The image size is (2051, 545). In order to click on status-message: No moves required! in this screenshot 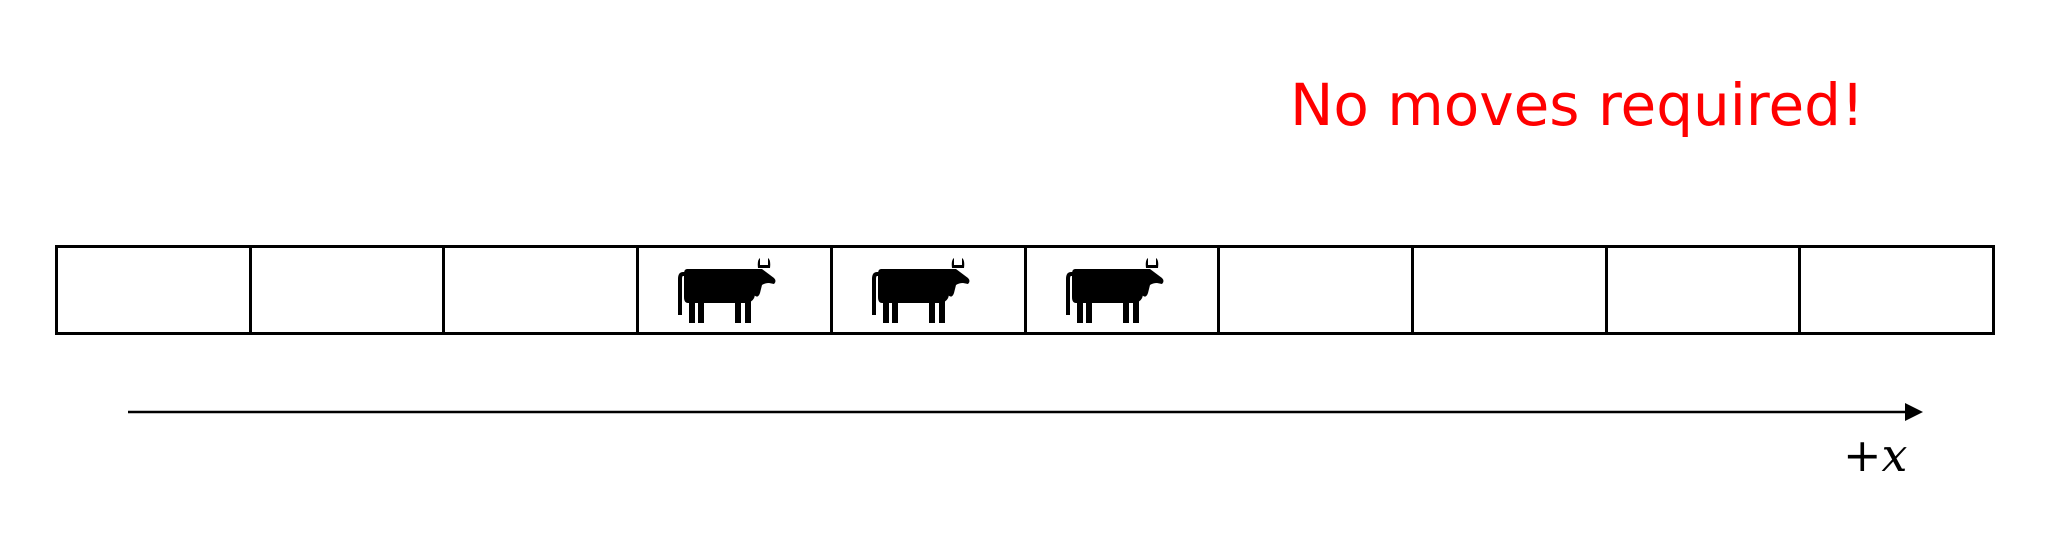, I will do `click(1577, 105)`.